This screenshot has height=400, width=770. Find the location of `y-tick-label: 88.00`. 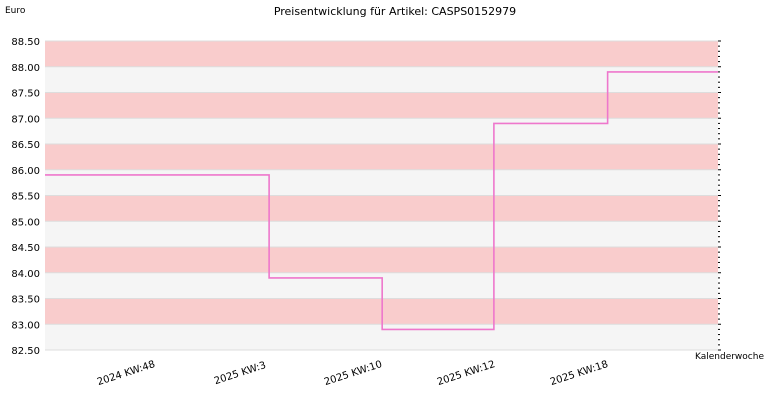

y-tick-label: 88.00 is located at coordinates (25, 68).